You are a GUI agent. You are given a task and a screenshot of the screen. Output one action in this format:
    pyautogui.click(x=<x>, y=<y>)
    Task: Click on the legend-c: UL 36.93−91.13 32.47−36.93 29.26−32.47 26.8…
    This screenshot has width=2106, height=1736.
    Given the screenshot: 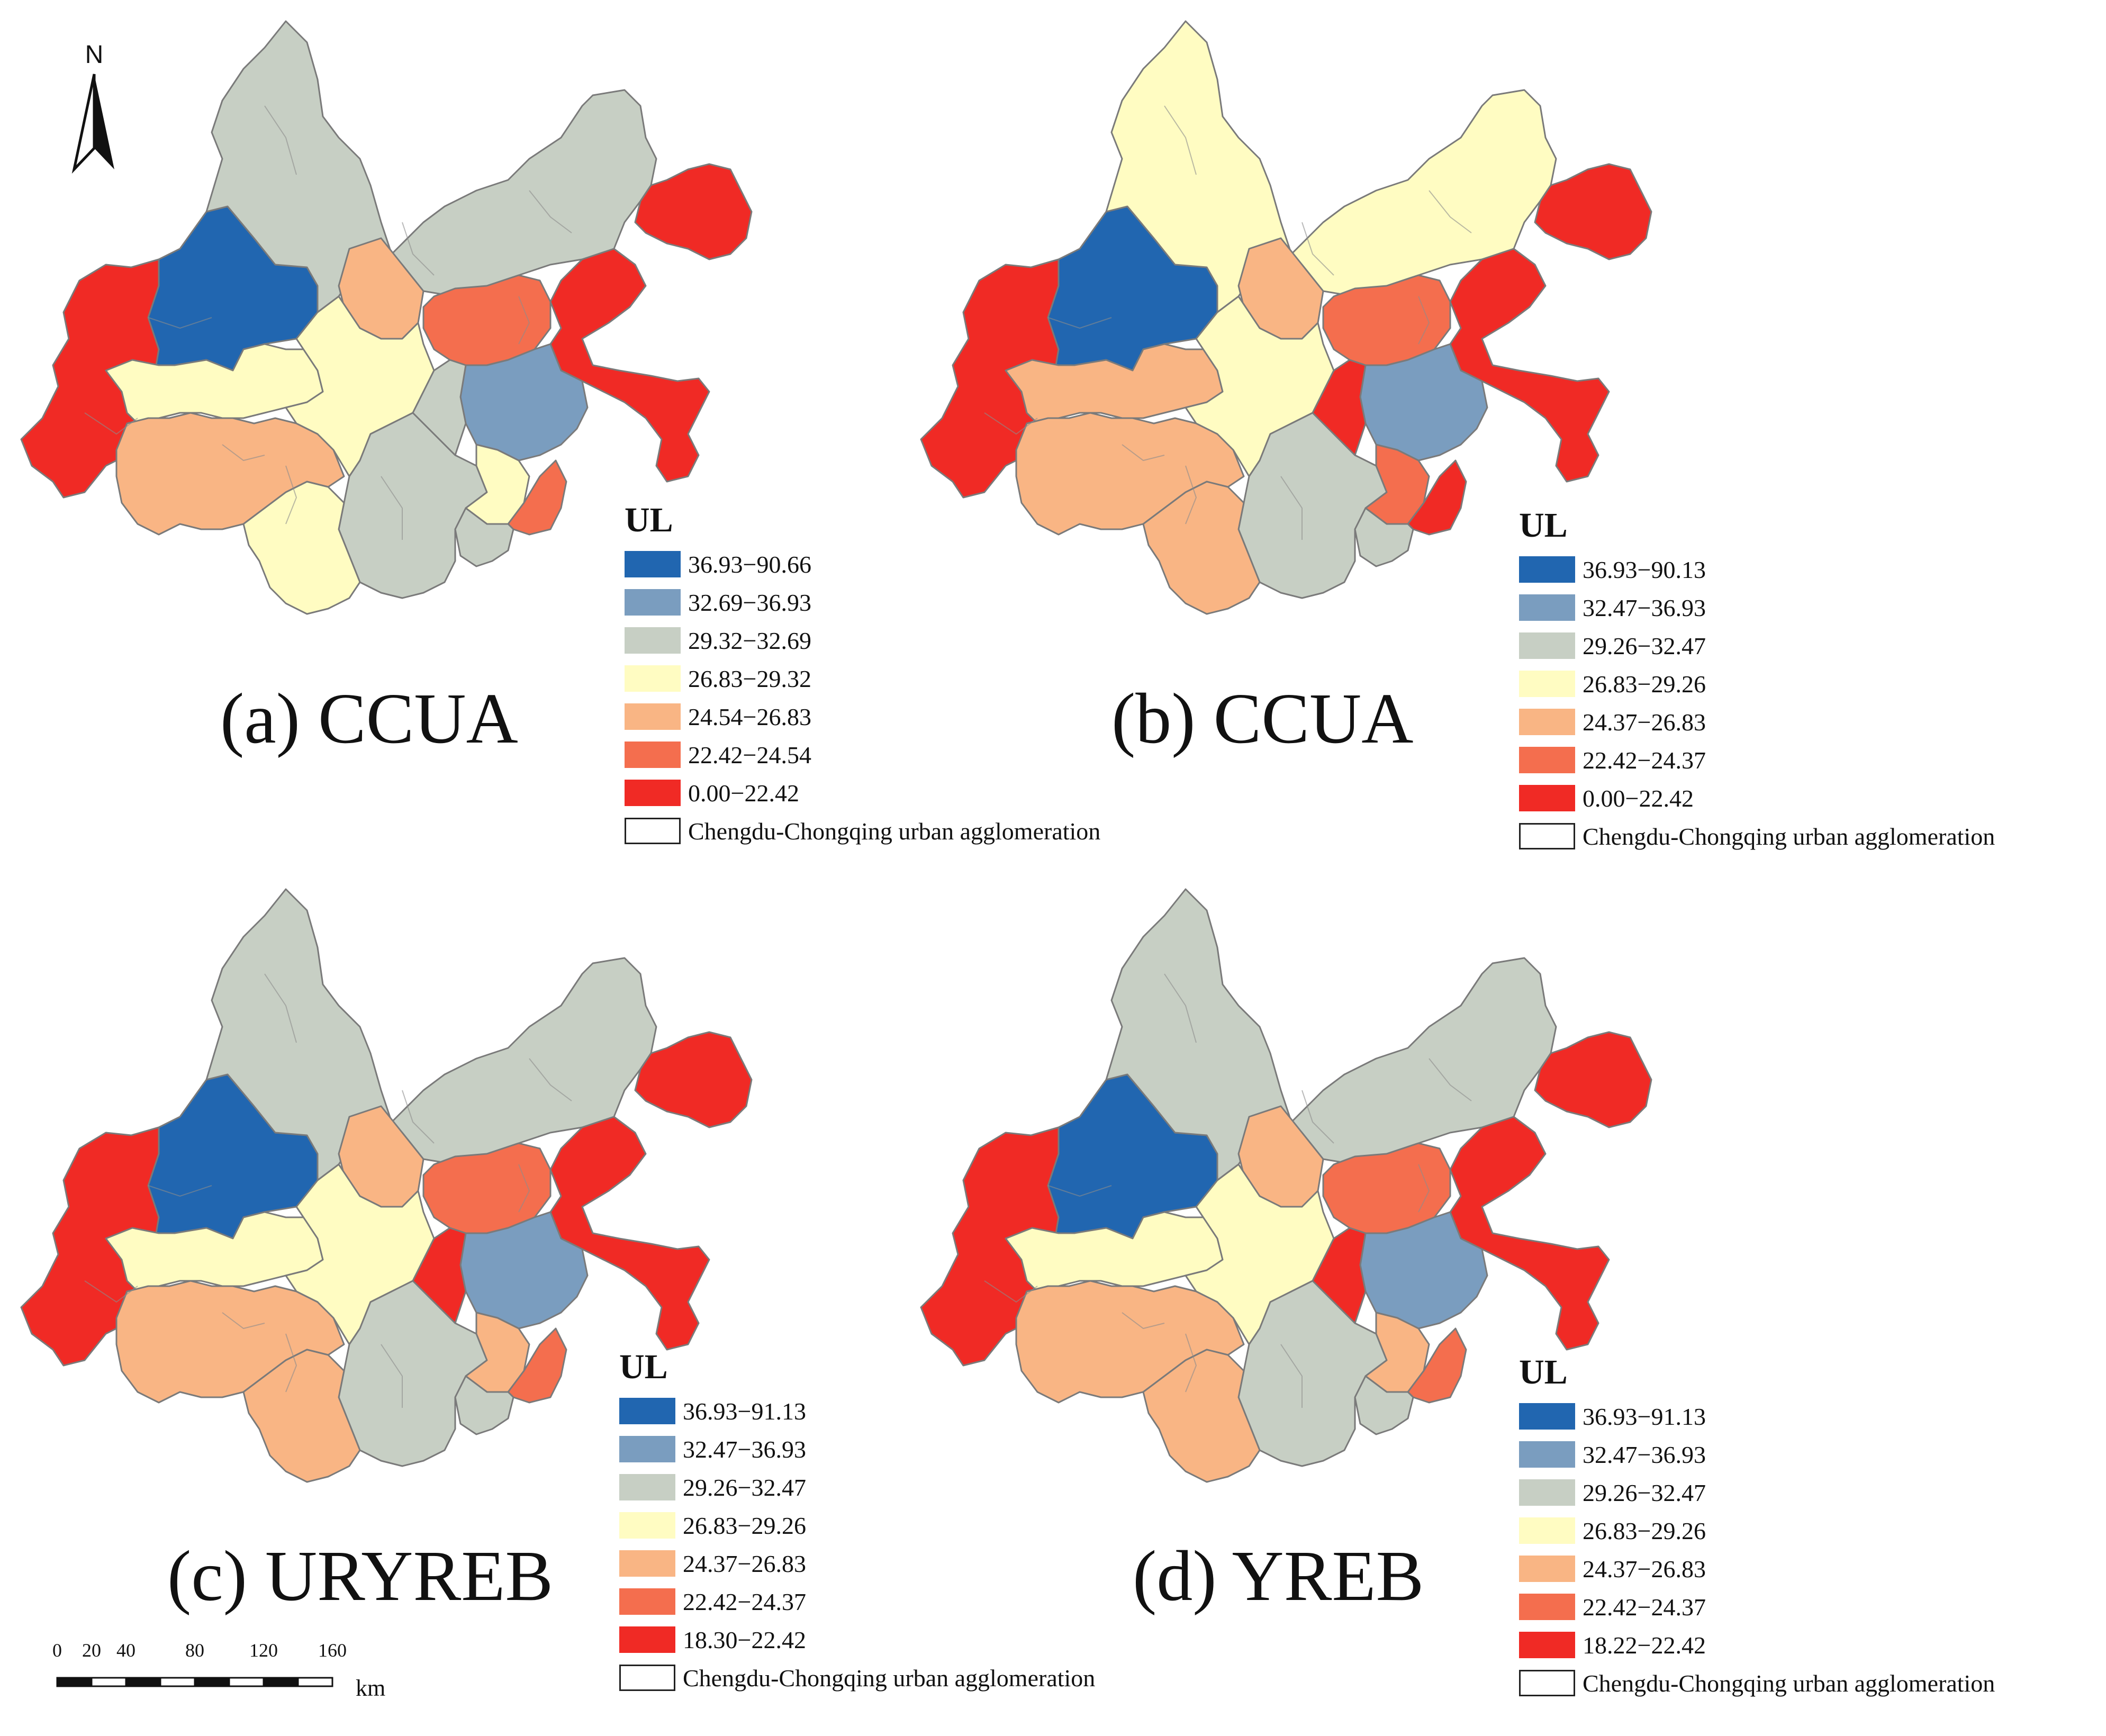 What is the action you would take?
    pyautogui.click(x=857, y=1524)
    